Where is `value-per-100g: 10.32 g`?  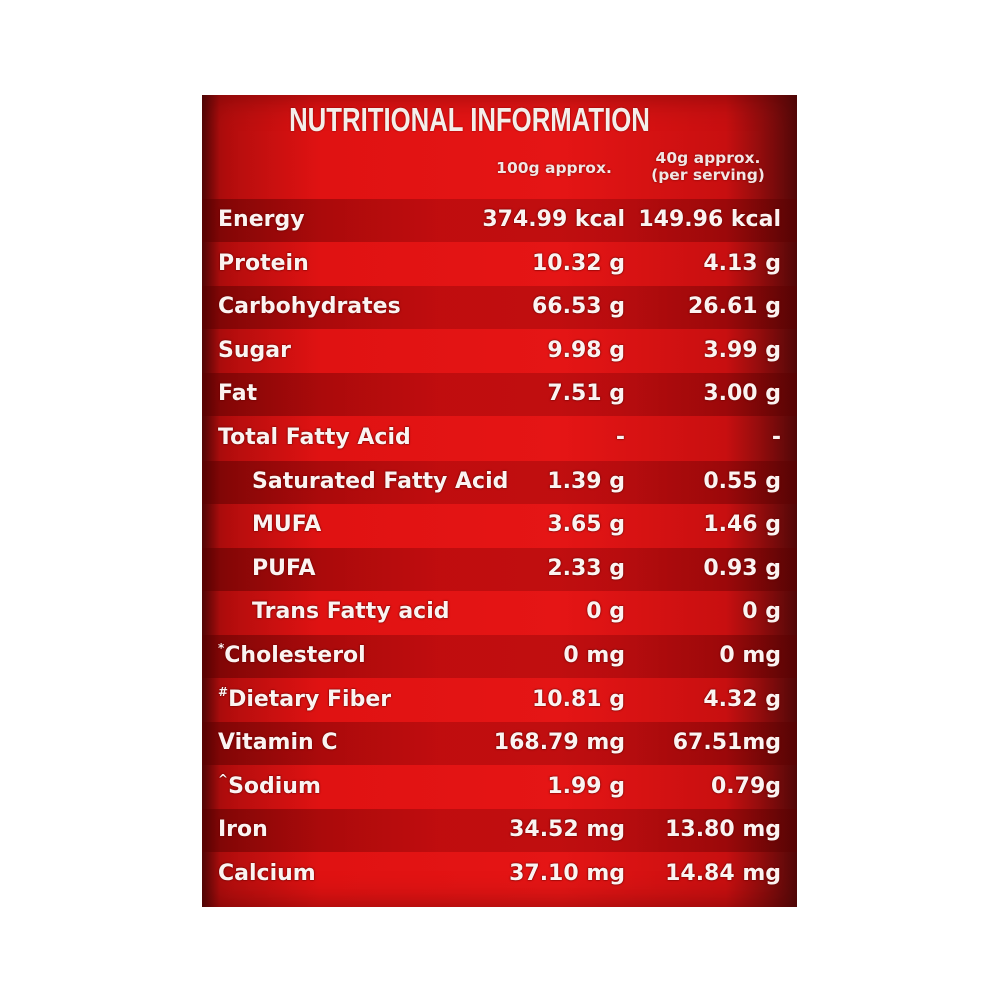
value-per-100g: 10.32 g is located at coordinates (578, 263).